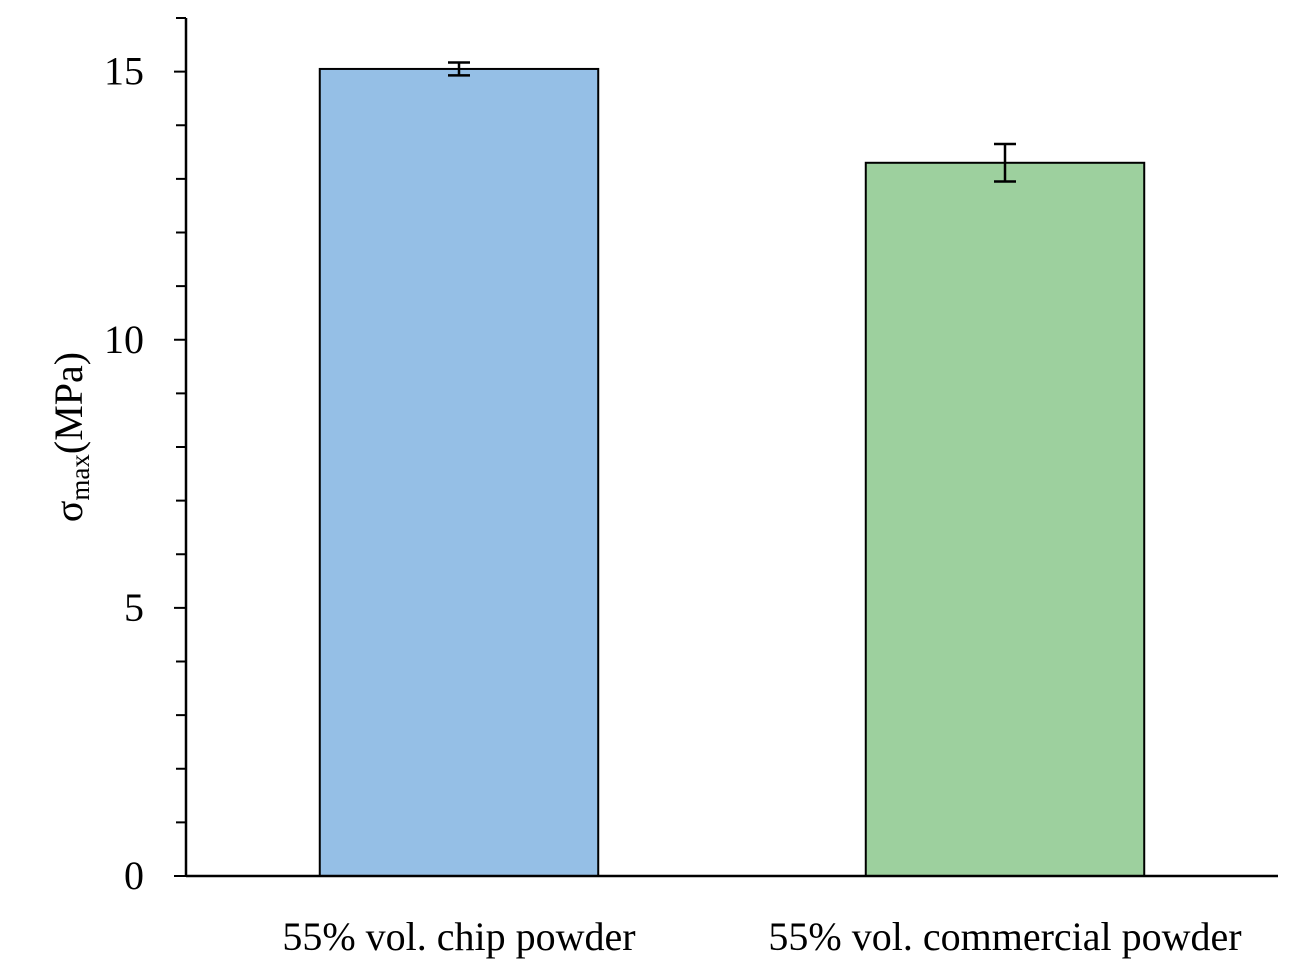 This screenshot has width=1304, height=971. Describe the element at coordinates (68, 403) in the screenshot. I see `y-axis-unit: (MPa)` at that location.